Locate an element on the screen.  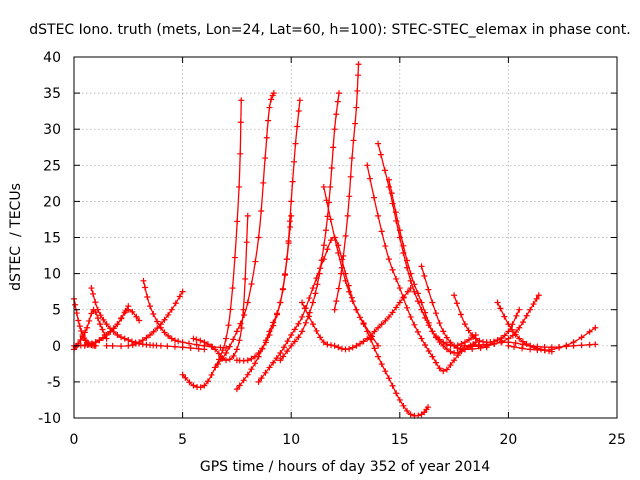
x-tick-label: 20 is located at coordinates (508, 440).